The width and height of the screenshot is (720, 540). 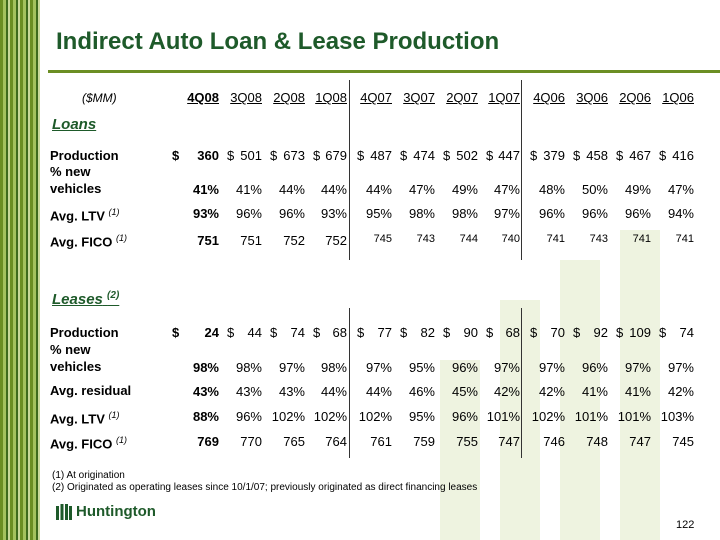 I want to click on table-cell: $487, so click(x=374, y=155).